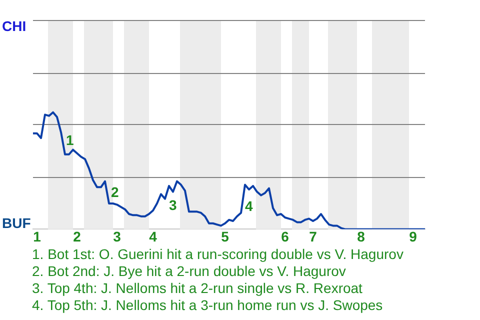 The height and width of the screenshot is (320, 480). I want to click on text: 3. Top 4th: J. Nelloms hit a 2-run single vs R. Rexroat, so click(198, 288).